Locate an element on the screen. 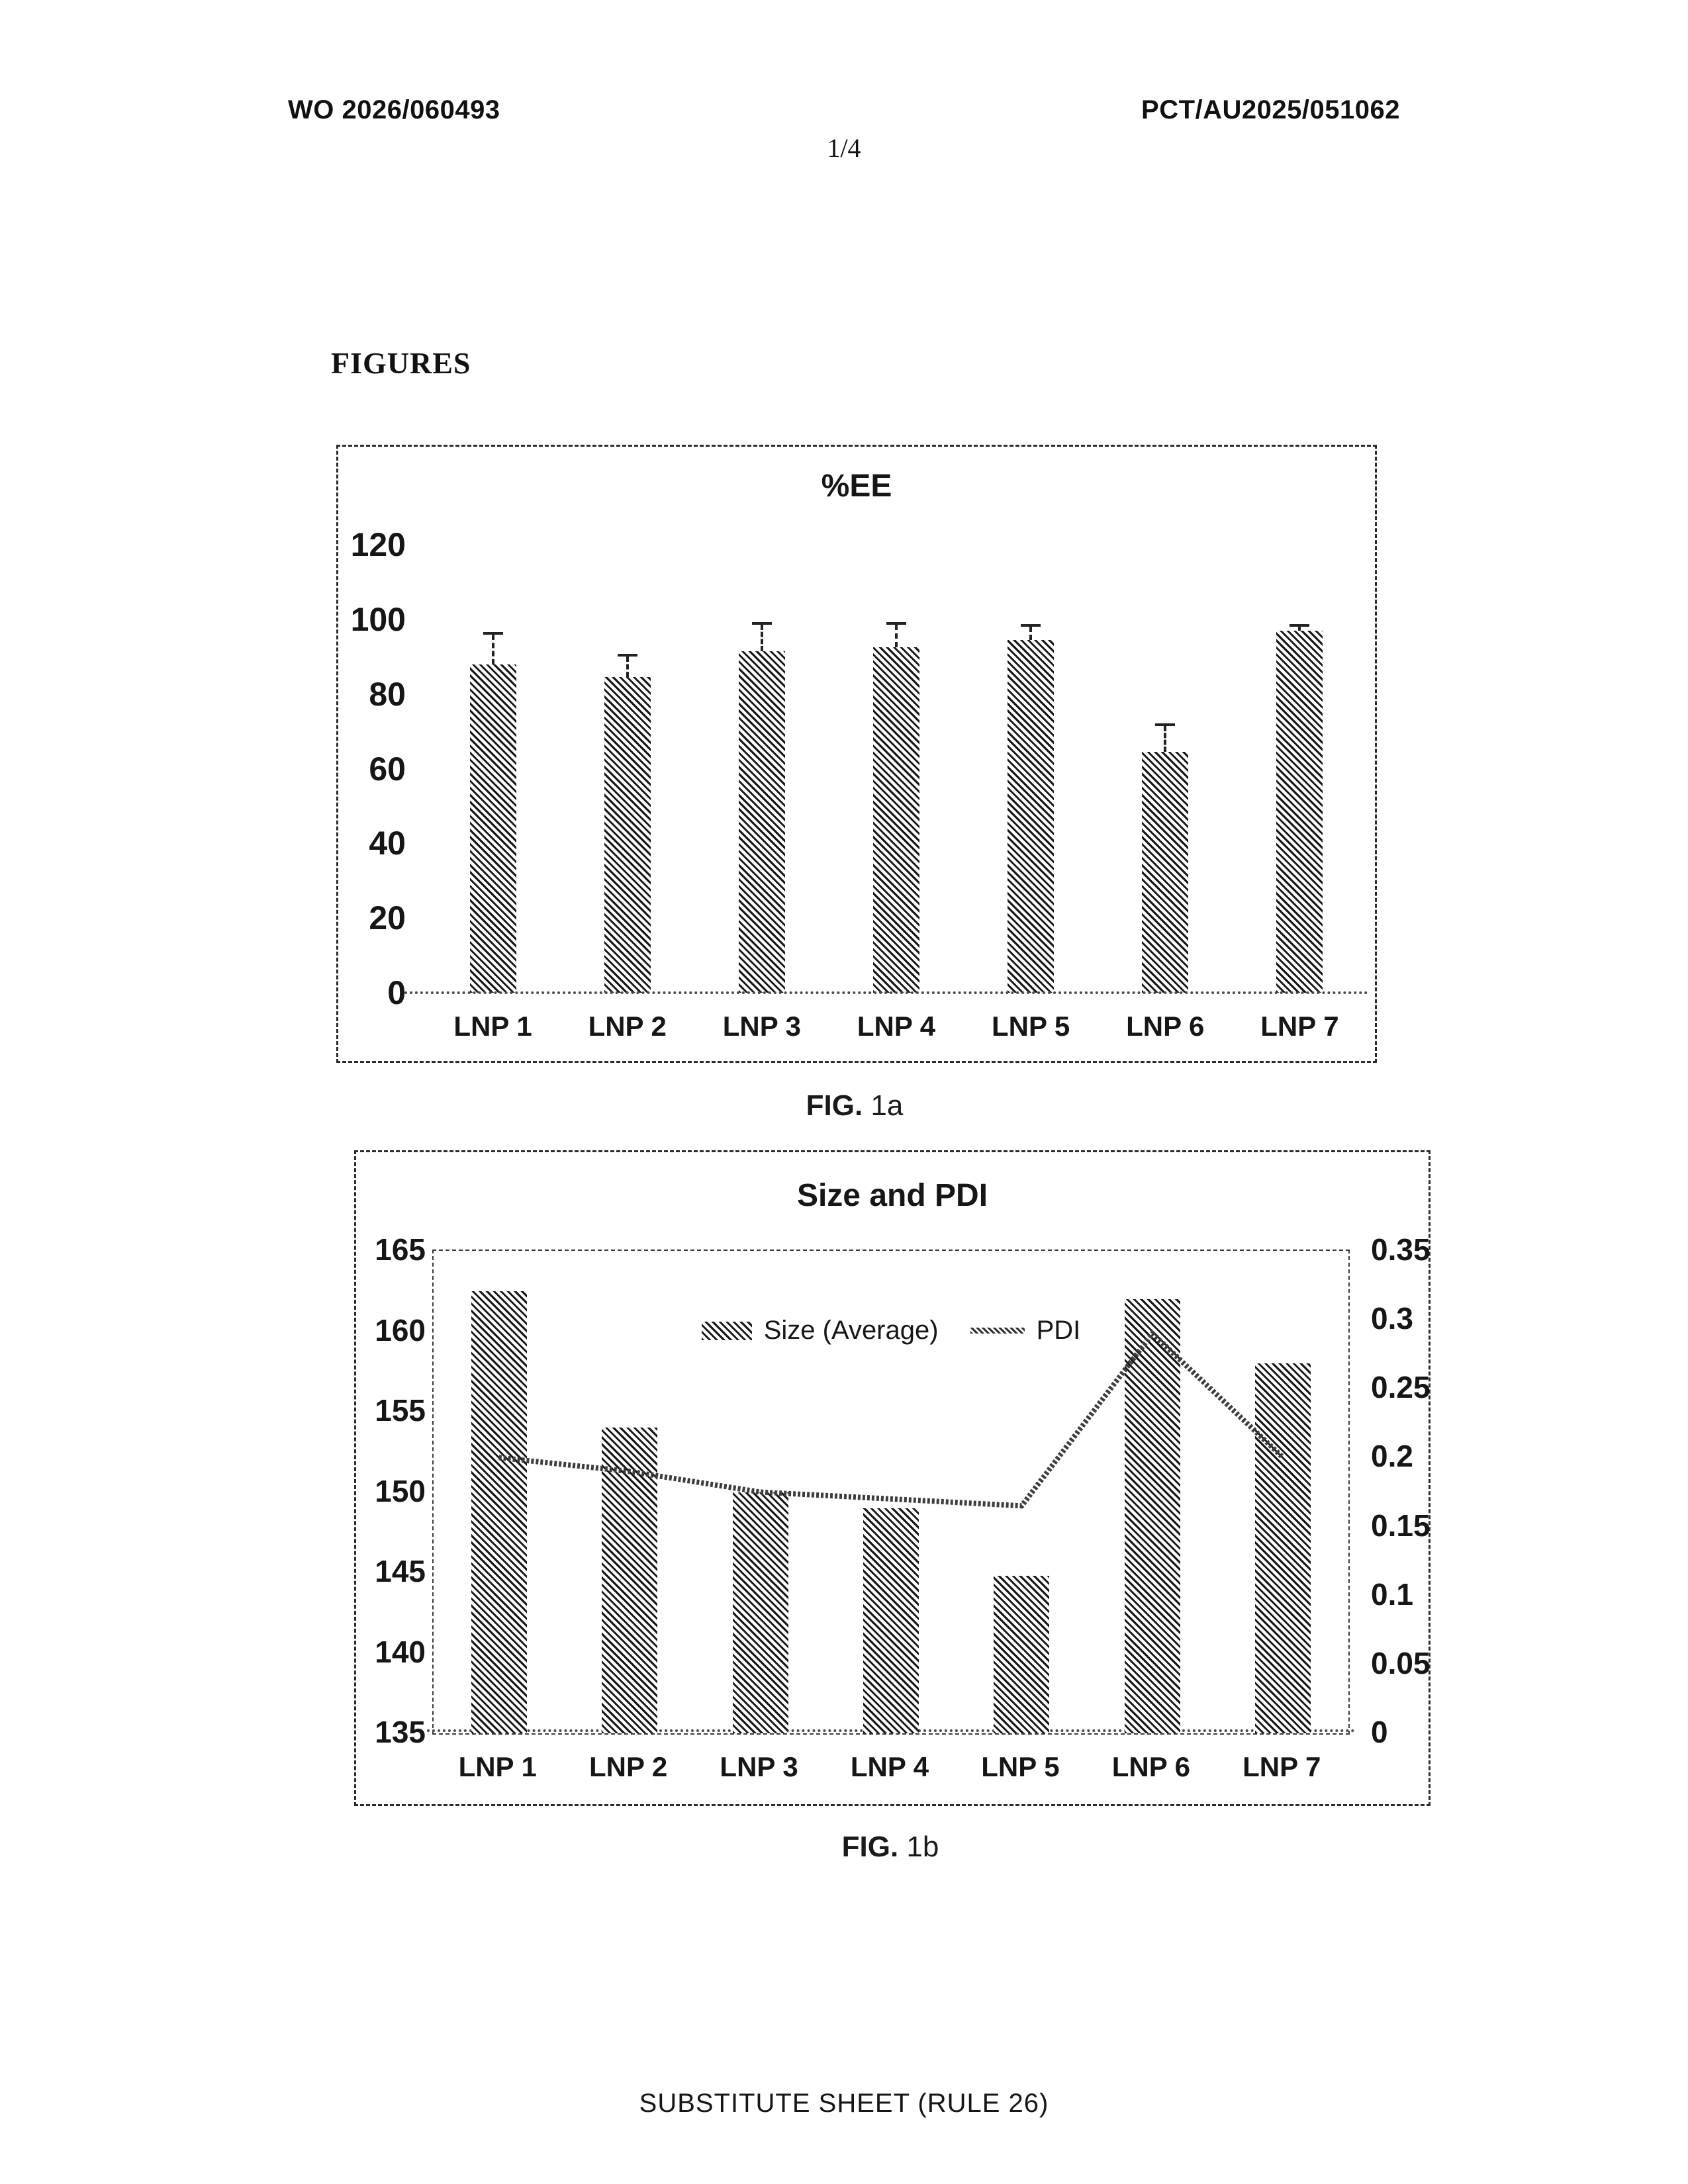 The height and width of the screenshot is (2184, 1688). application-number: PCT/AU2025/051062 is located at coordinates (1270, 109).